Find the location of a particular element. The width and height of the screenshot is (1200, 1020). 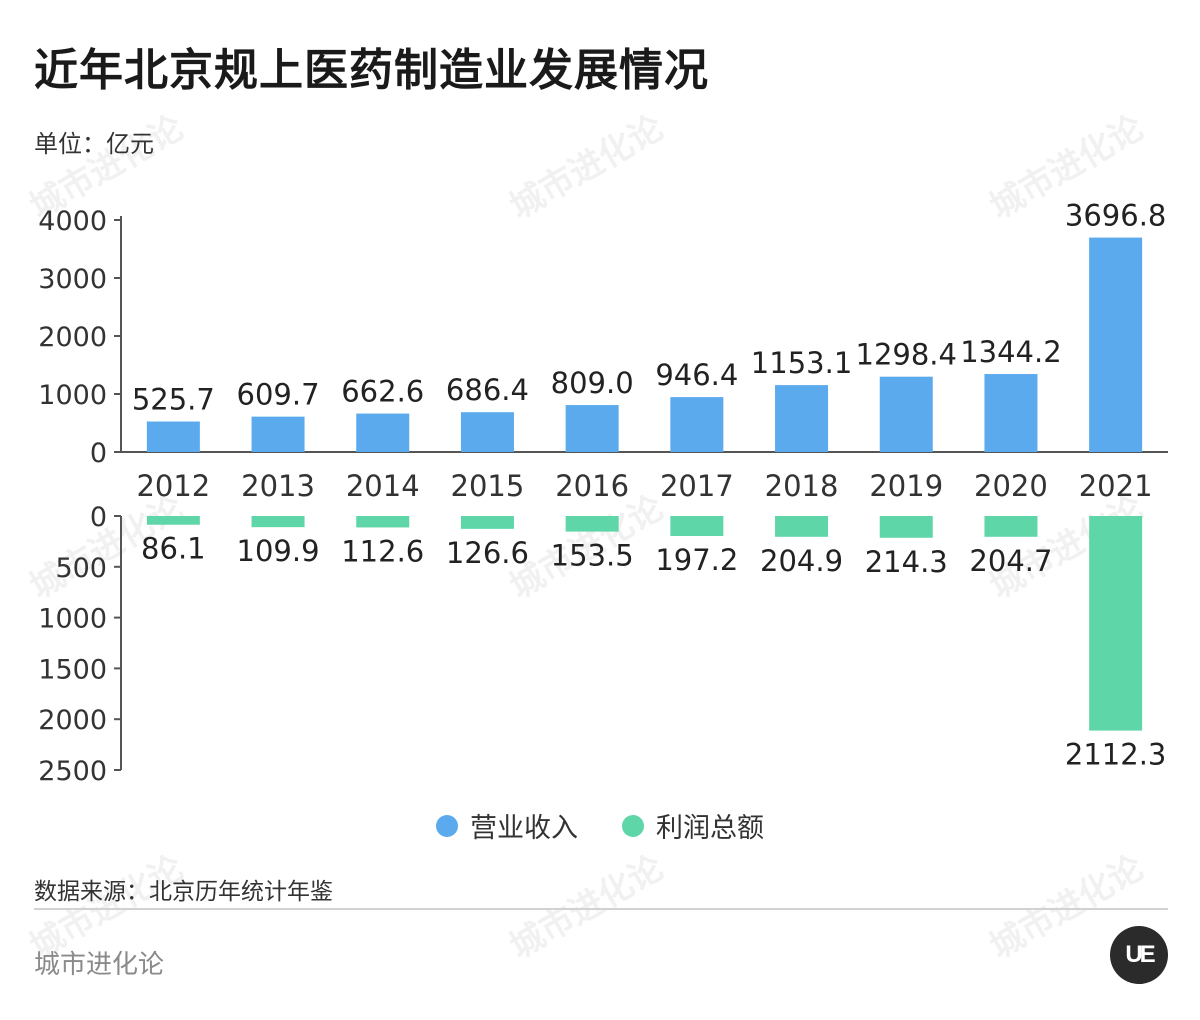

unit-label: 单位：亿元 is located at coordinates (94, 144).